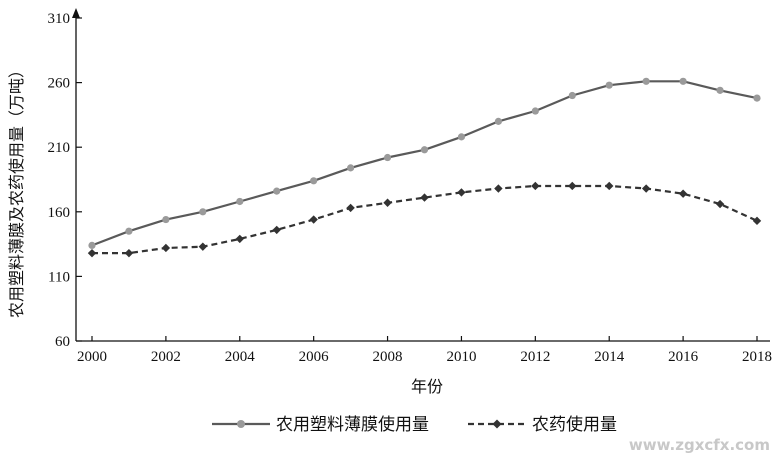 This screenshot has width=782, height=456. What do you see at coordinates (699, 445) in the screenshot?
I see `watermark: www.zgxcfx.com` at bounding box center [699, 445].